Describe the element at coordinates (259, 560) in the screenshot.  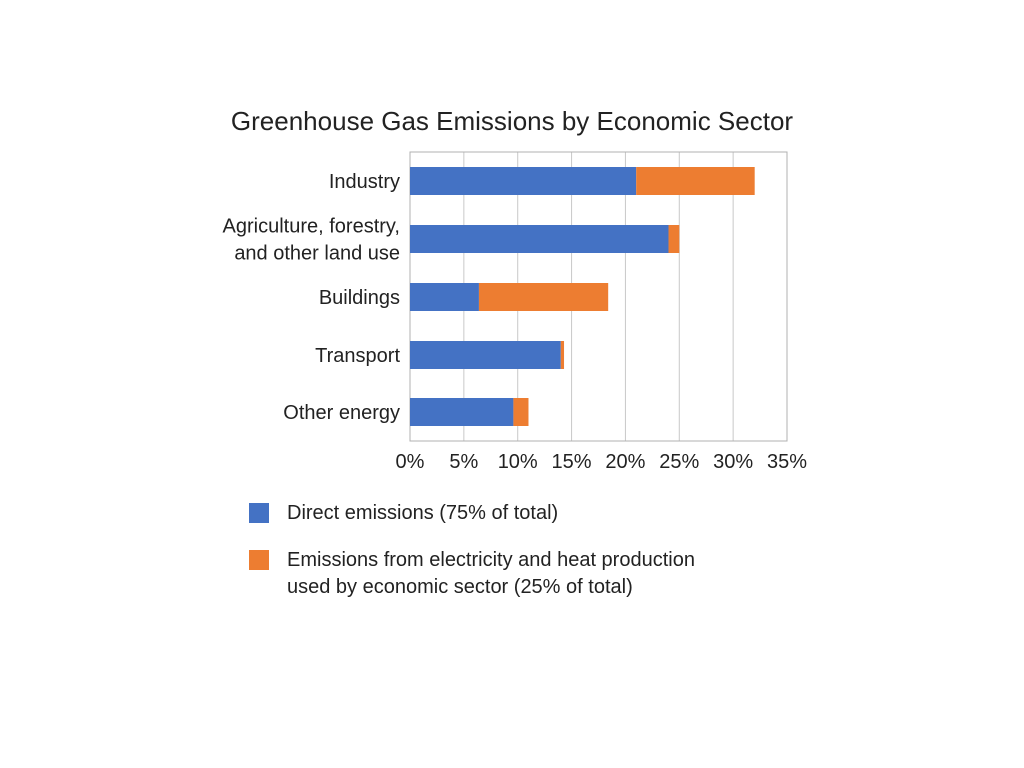
I see `legend-swatch-electricity` at that location.